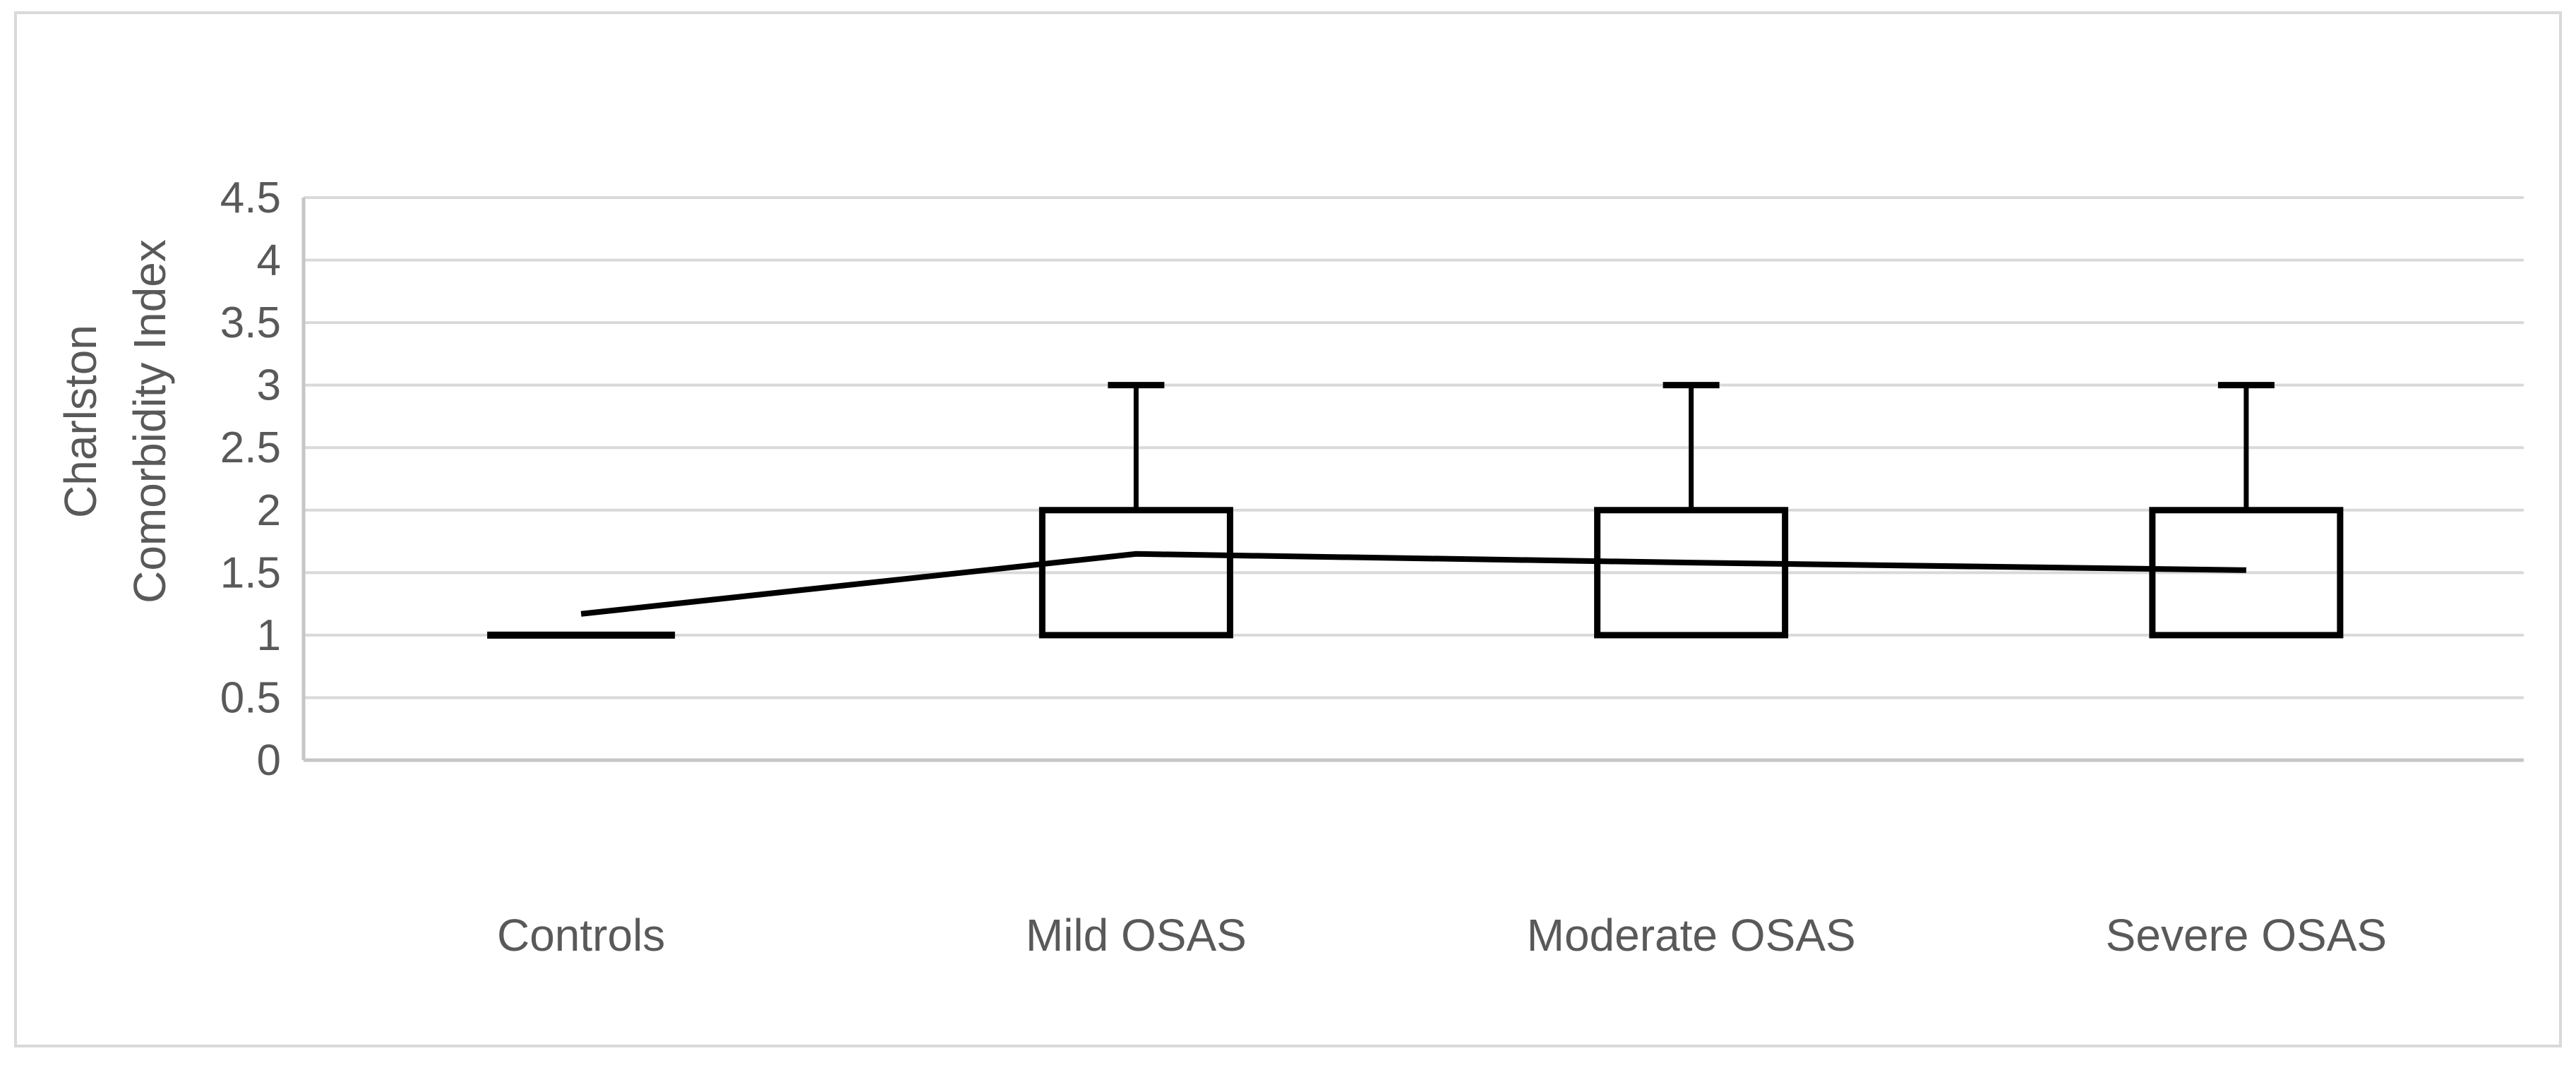 Image resolution: width=2576 pixels, height=1070 pixels. I want to click on y-axis-title-line-2: Comorbidity Index, so click(149, 421).